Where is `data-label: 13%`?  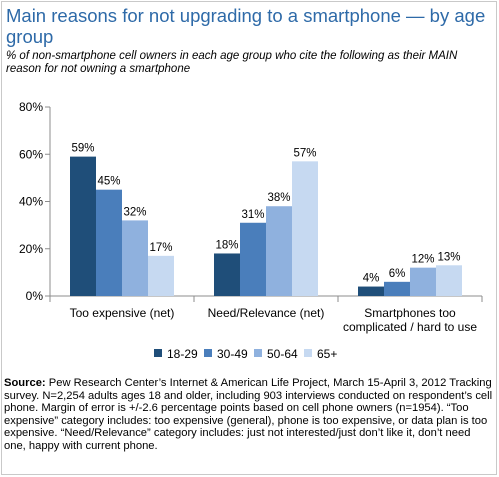
data-label: 13% is located at coordinates (448, 257).